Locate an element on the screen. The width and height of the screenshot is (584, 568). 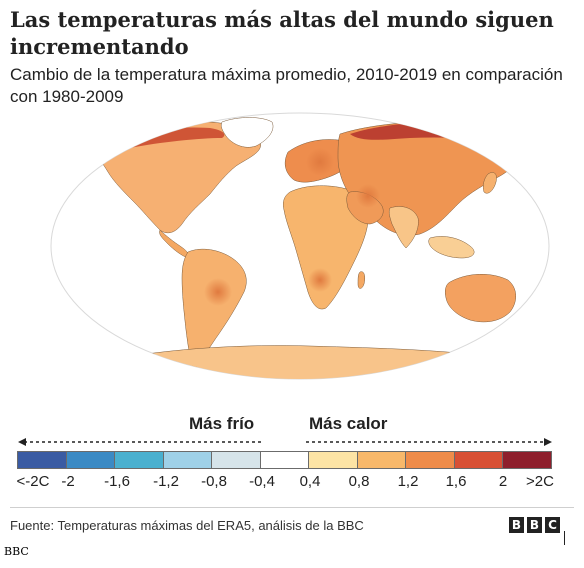
colder-arrow is located at coordinates (141, 442).